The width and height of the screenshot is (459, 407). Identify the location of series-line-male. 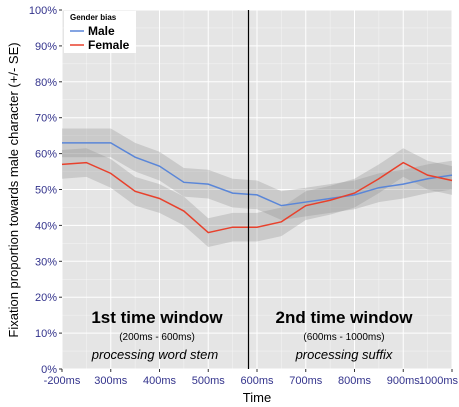
(257, 174).